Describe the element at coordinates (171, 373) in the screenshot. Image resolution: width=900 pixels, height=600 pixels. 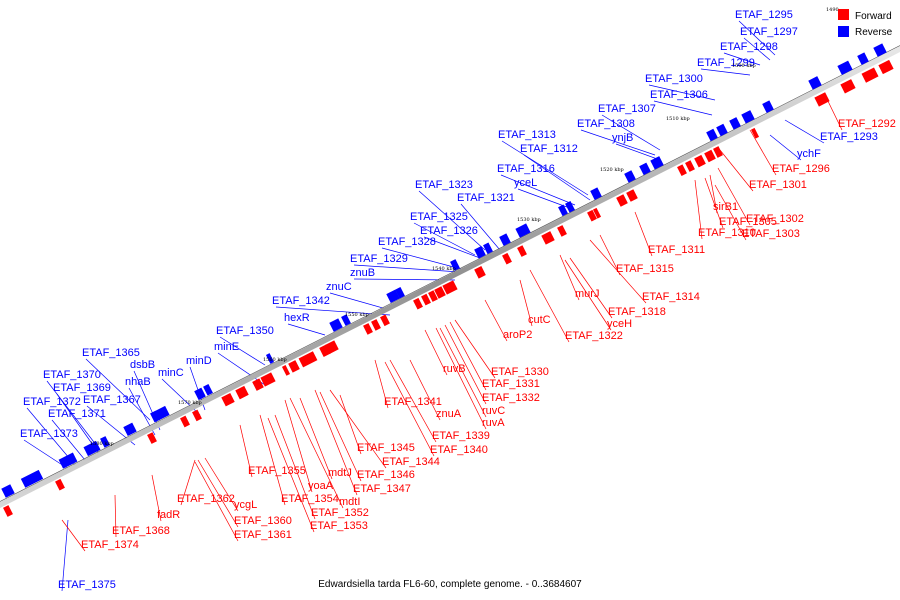
I see `reverse-gene-label: minC` at that location.